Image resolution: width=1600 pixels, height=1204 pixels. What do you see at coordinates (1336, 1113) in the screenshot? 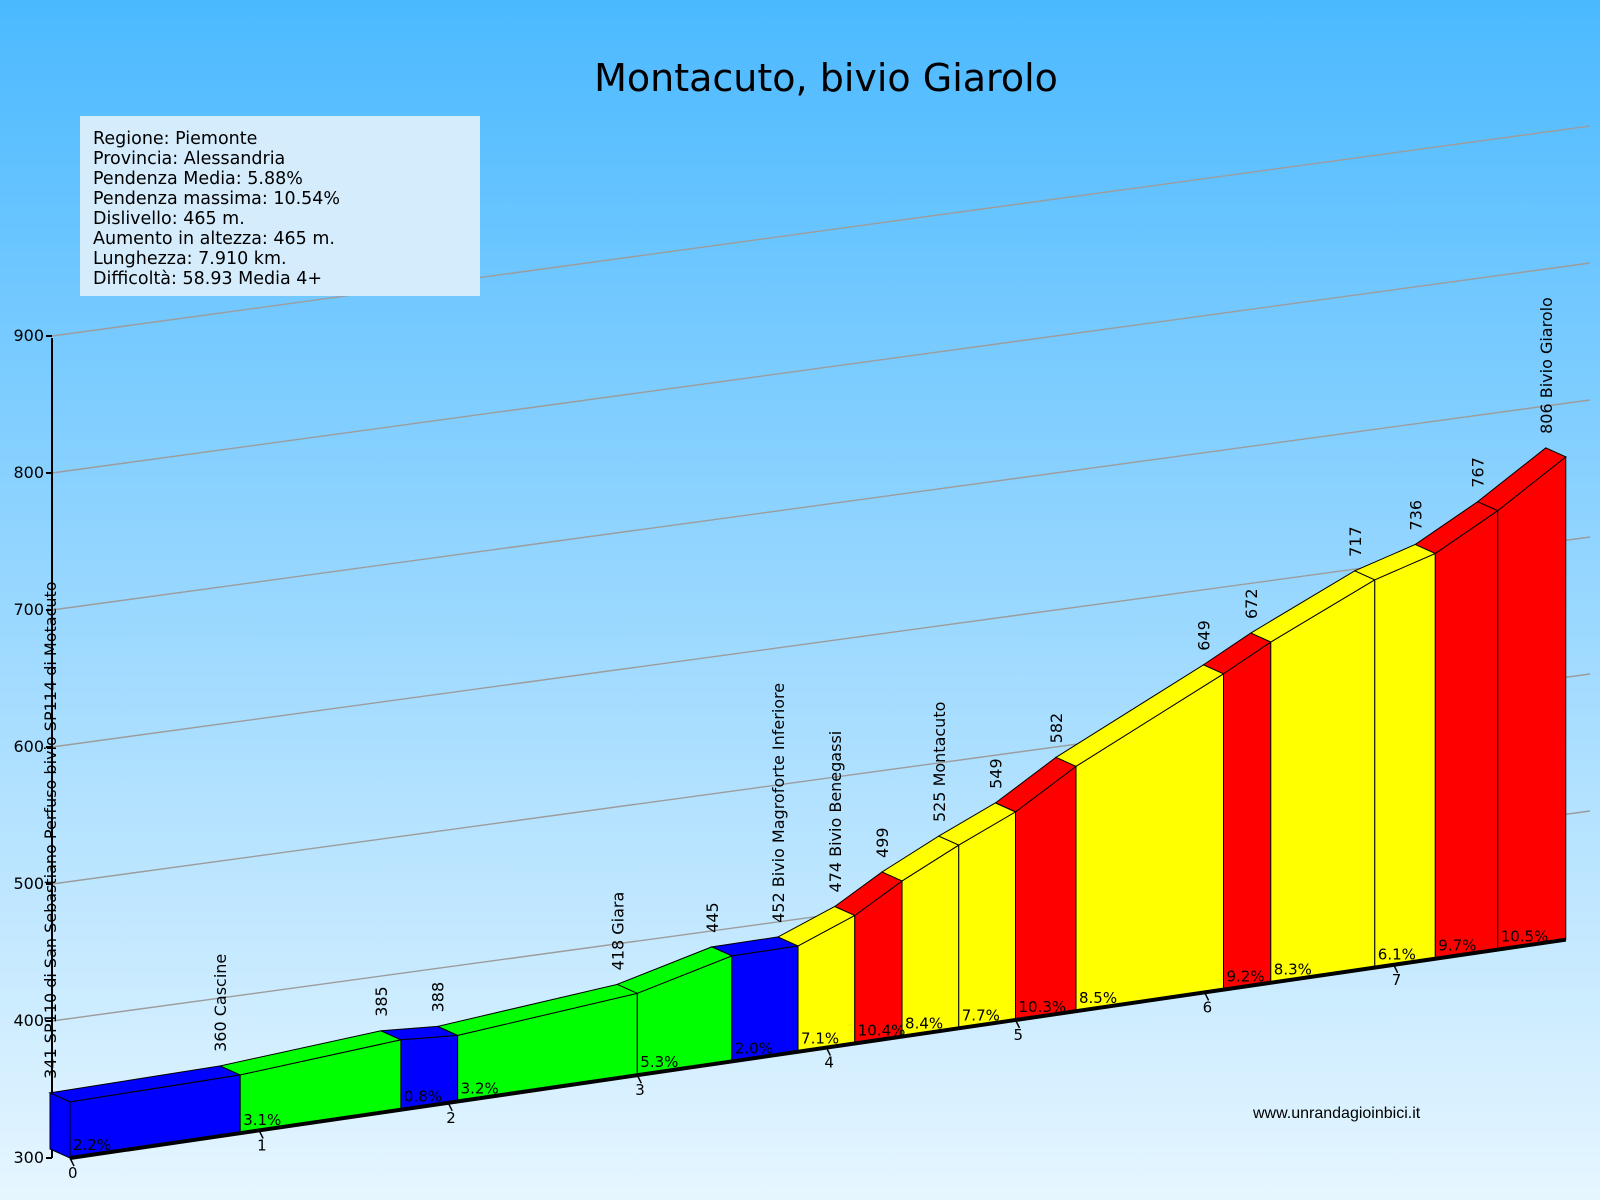
I see `site-credit: www.unrandagioinbici.it` at bounding box center [1336, 1113].